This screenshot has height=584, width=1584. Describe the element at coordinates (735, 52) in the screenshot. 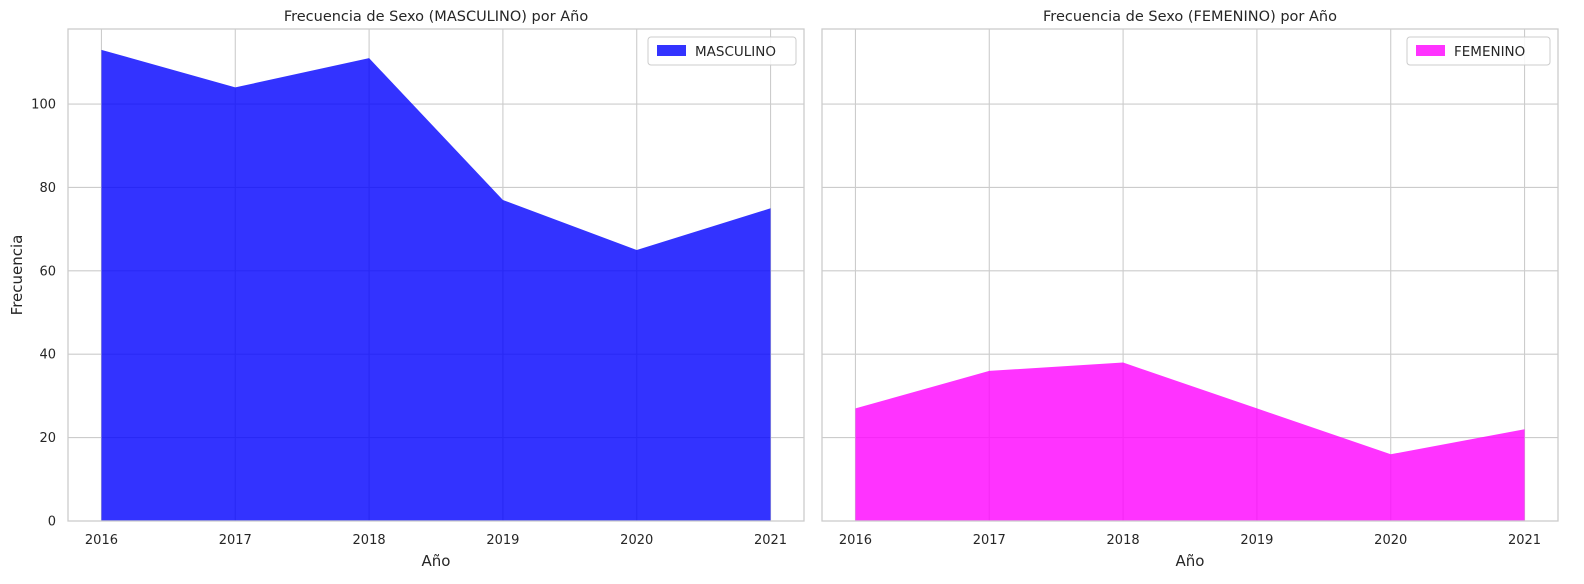

I see `legend-label: MASCULINO` at that location.